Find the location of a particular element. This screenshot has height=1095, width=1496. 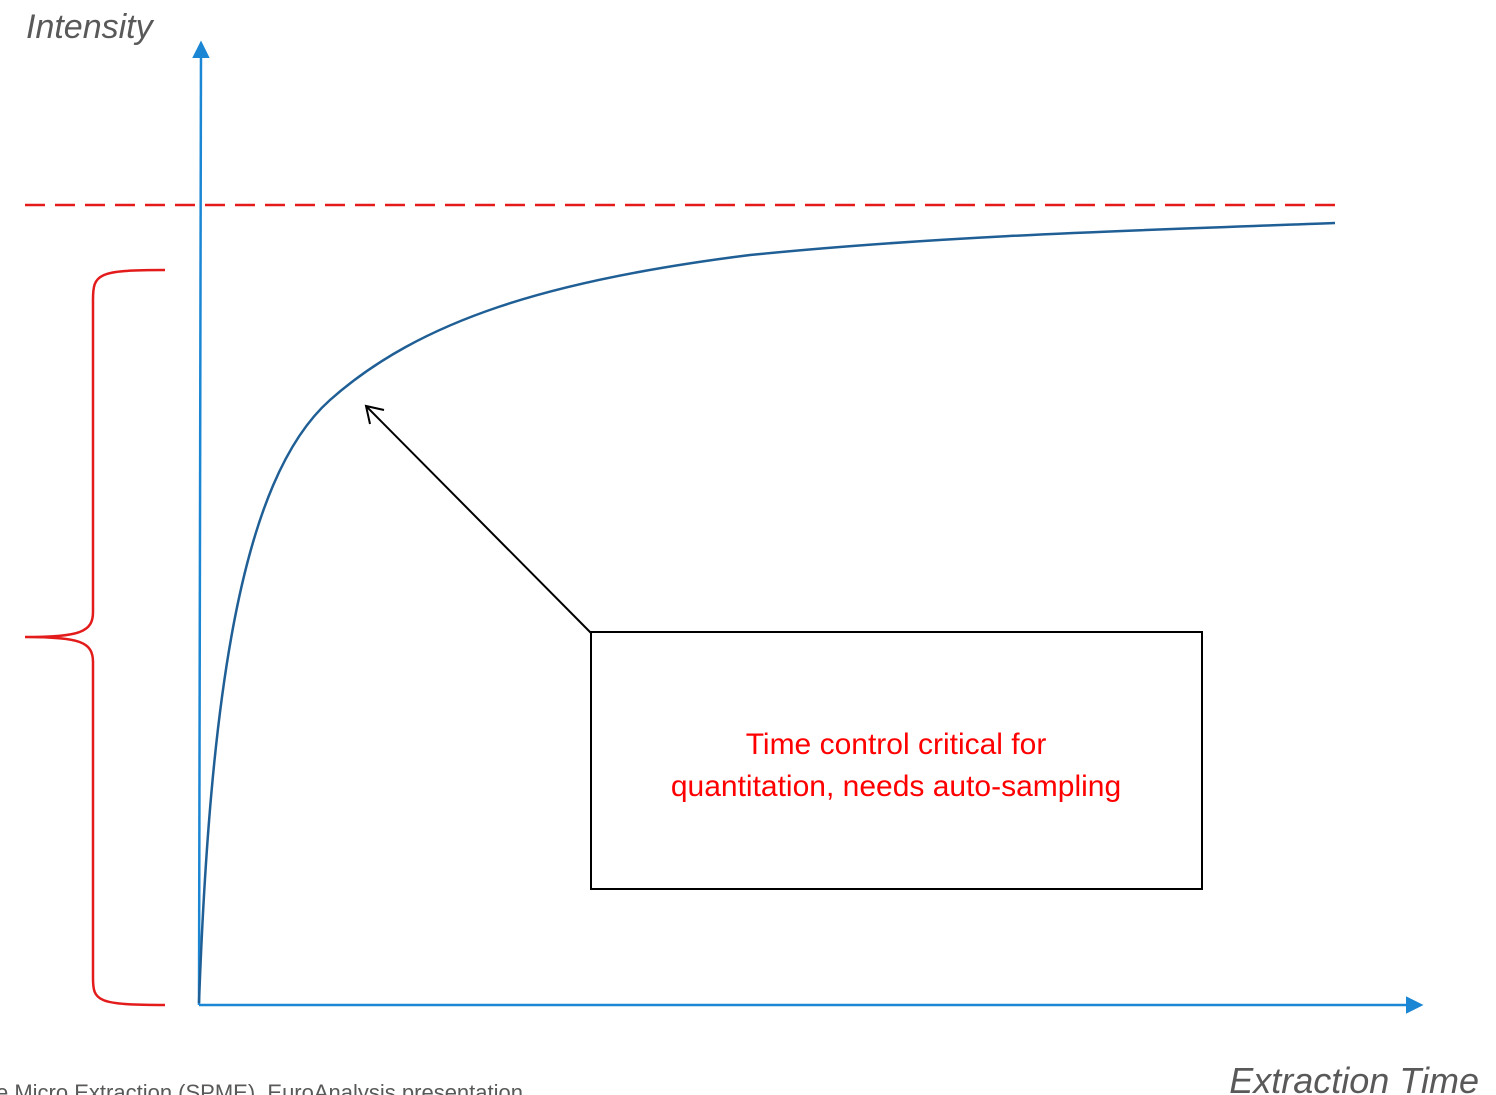

x-axis-label: Extraction Time is located at coordinates (1354, 1077).